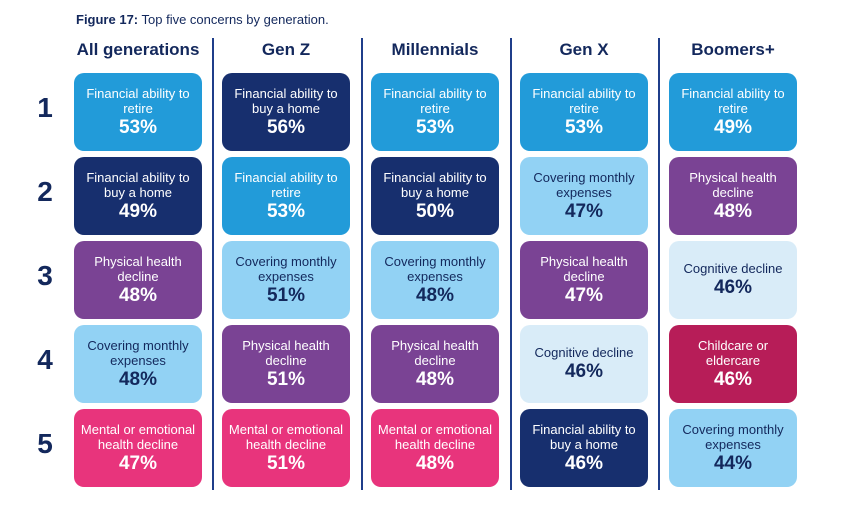  I want to click on concern-percent: 56%, so click(286, 127).